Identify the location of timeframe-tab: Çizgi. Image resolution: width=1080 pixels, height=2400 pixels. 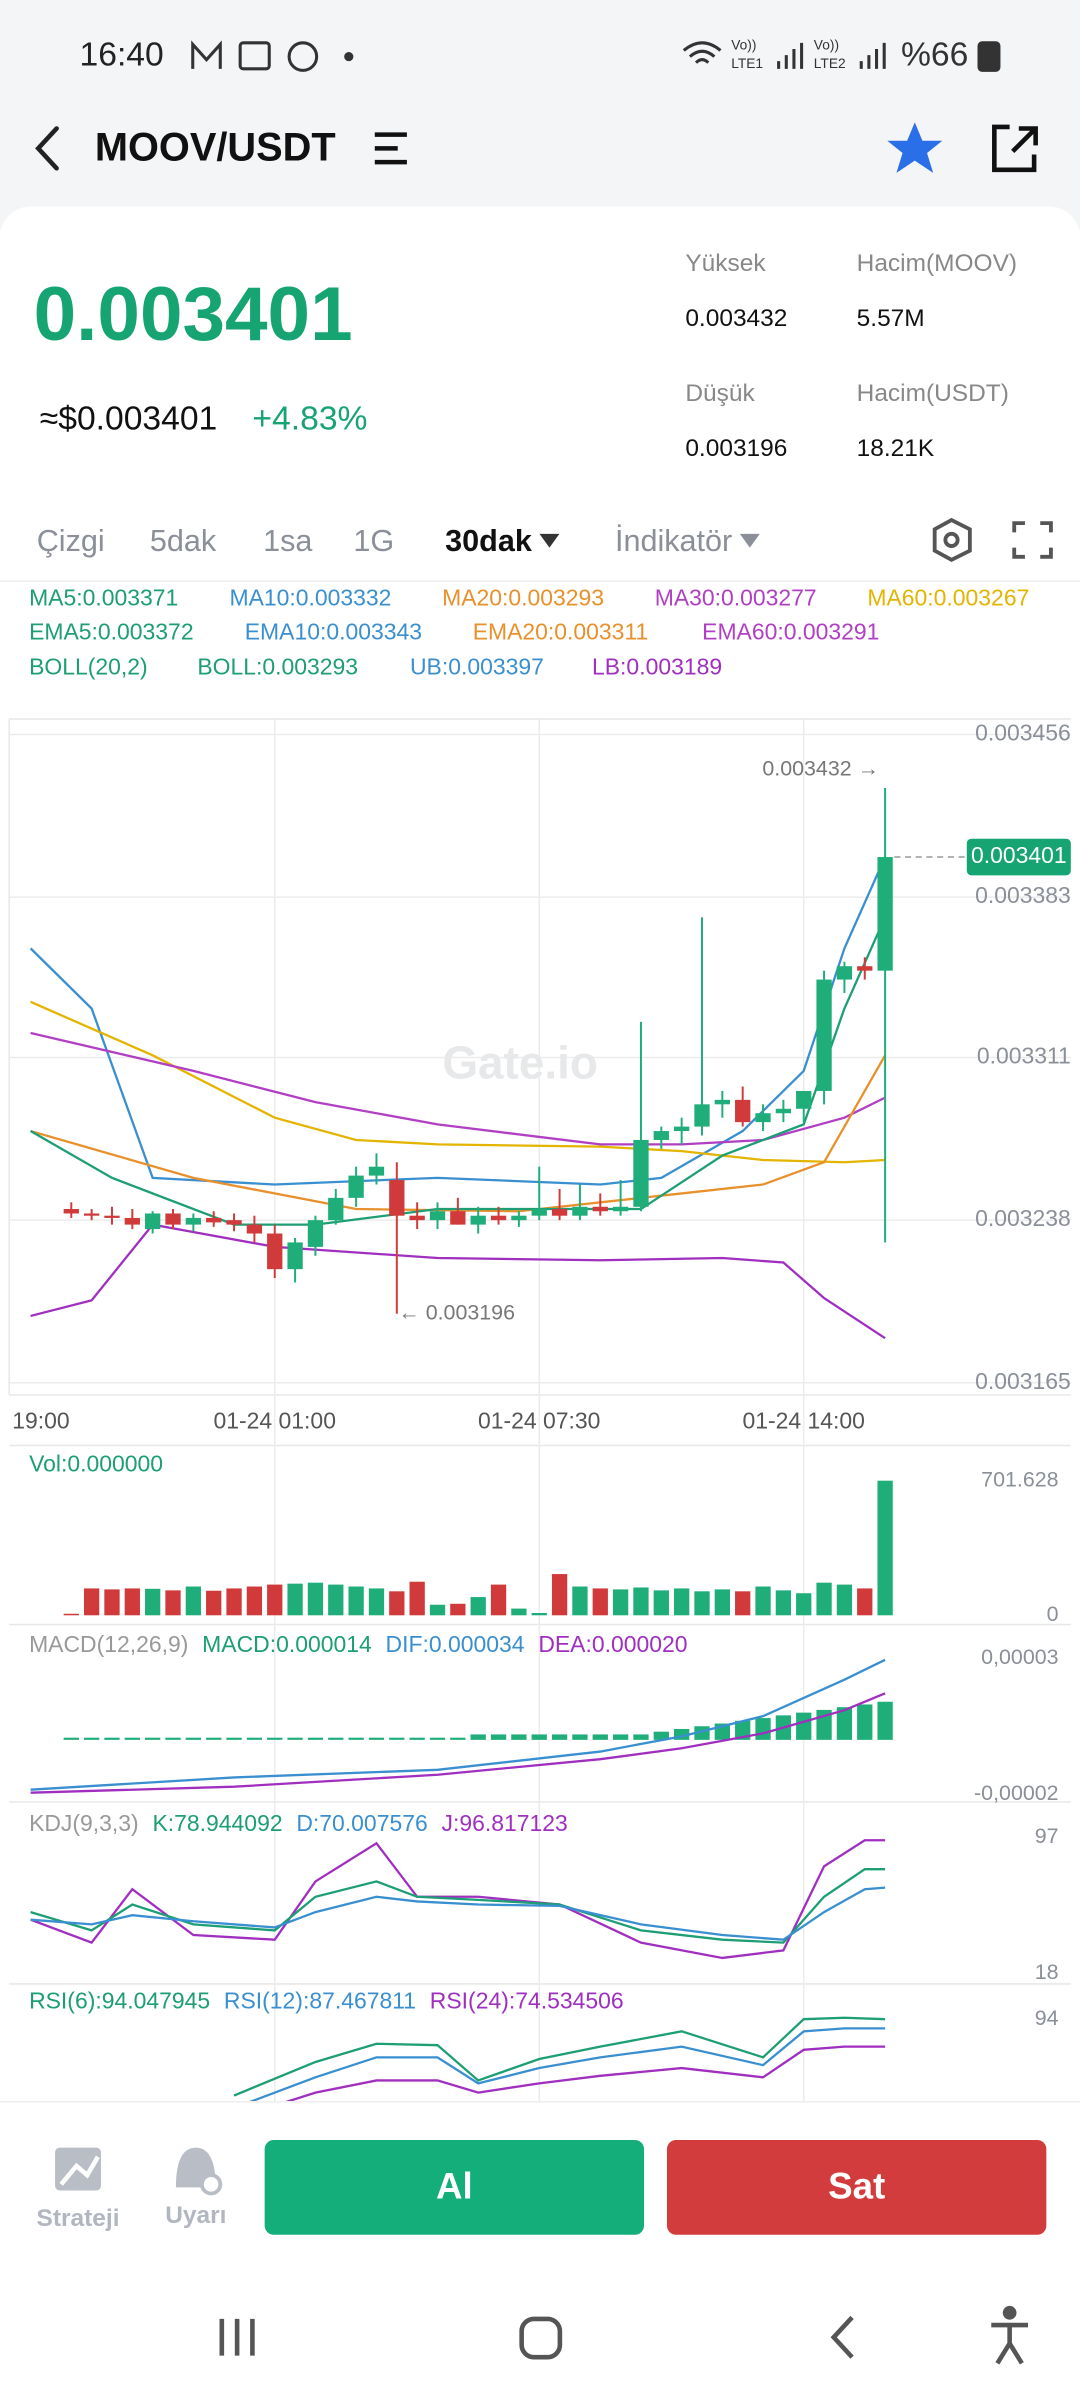
(71, 541).